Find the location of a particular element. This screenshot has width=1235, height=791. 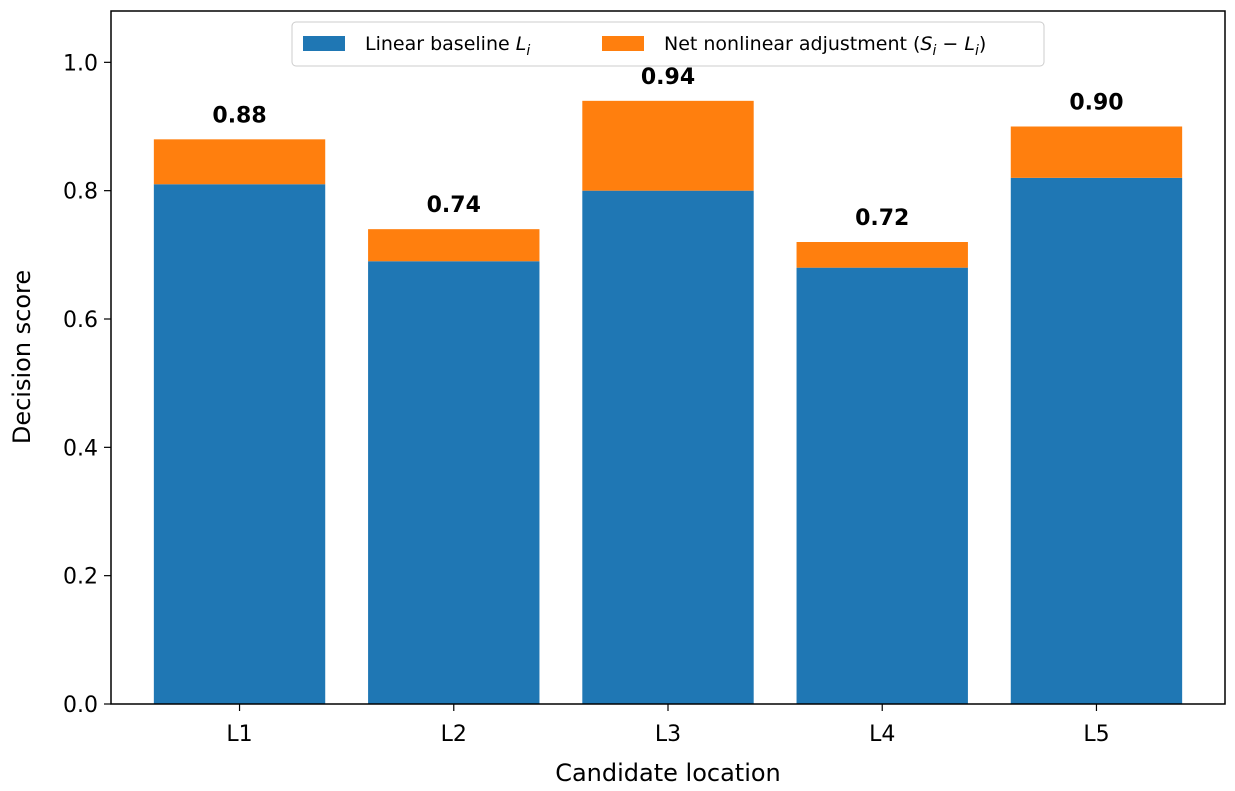

x-tick-label-l5: L5 is located at coordinates (1096, 734).